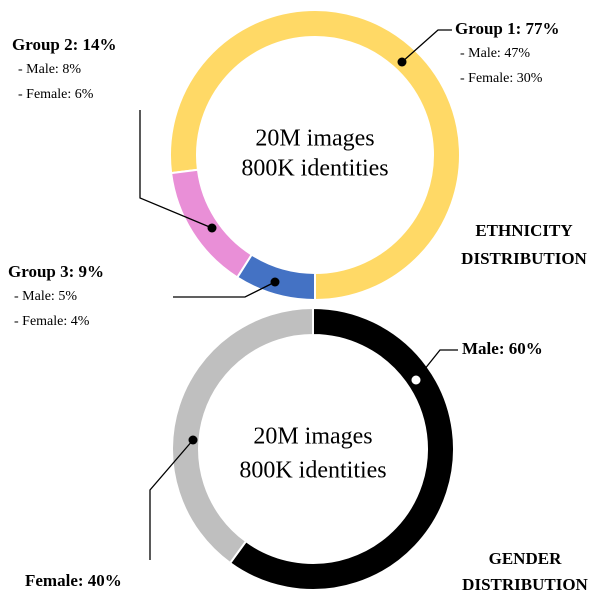 The height and width of the screenshot is (597, 616). Describe the element at coordinates (45, 296) in the screenshot. I see `segment-detail: - Male: 5%` at that location.